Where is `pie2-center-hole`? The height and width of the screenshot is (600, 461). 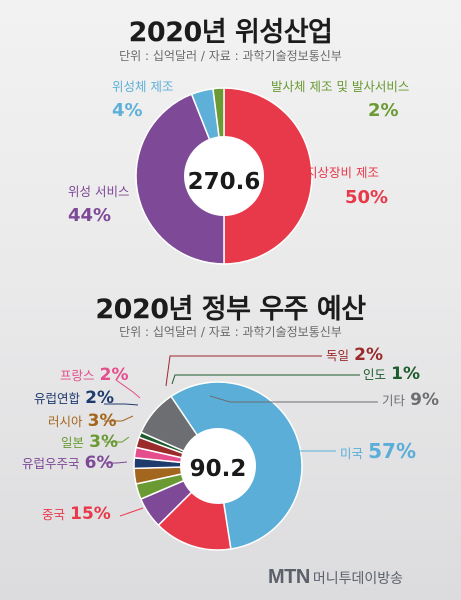
pie2-center-hole is located at coordinates (218, 466).